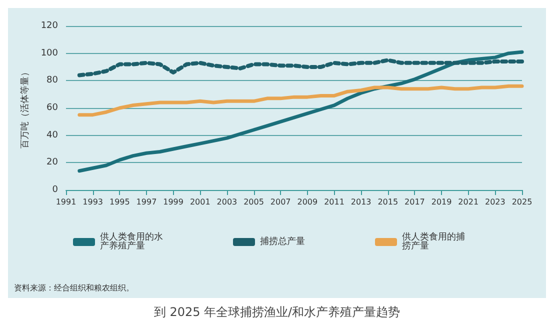 This screenshot has width=554, height=330. I want to click on x-tick-label: 2015, so click(388, 202).